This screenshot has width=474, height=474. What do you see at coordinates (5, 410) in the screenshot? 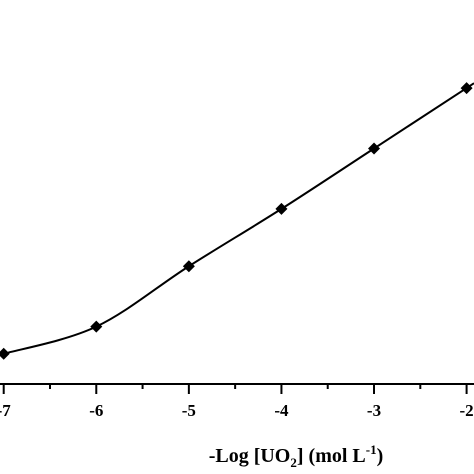
I see `x-tick-label: -7` at bounding box center [5, 410].